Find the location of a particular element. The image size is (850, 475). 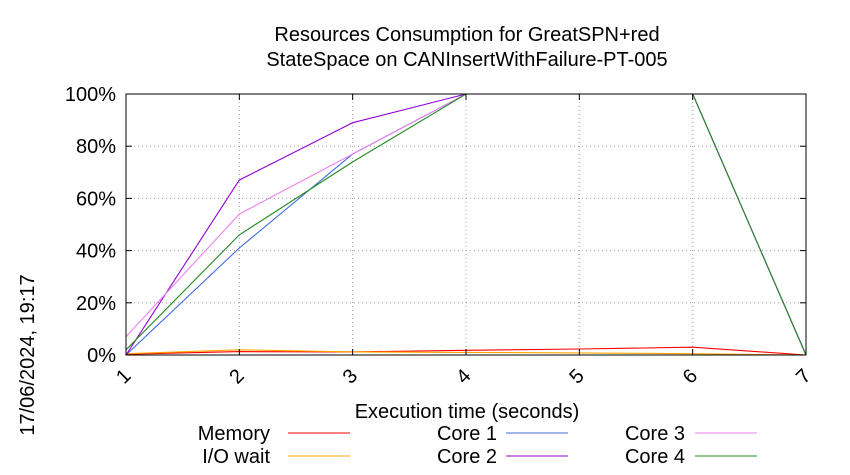

x-tick-label: 3 is located at coordinates (350, 376).